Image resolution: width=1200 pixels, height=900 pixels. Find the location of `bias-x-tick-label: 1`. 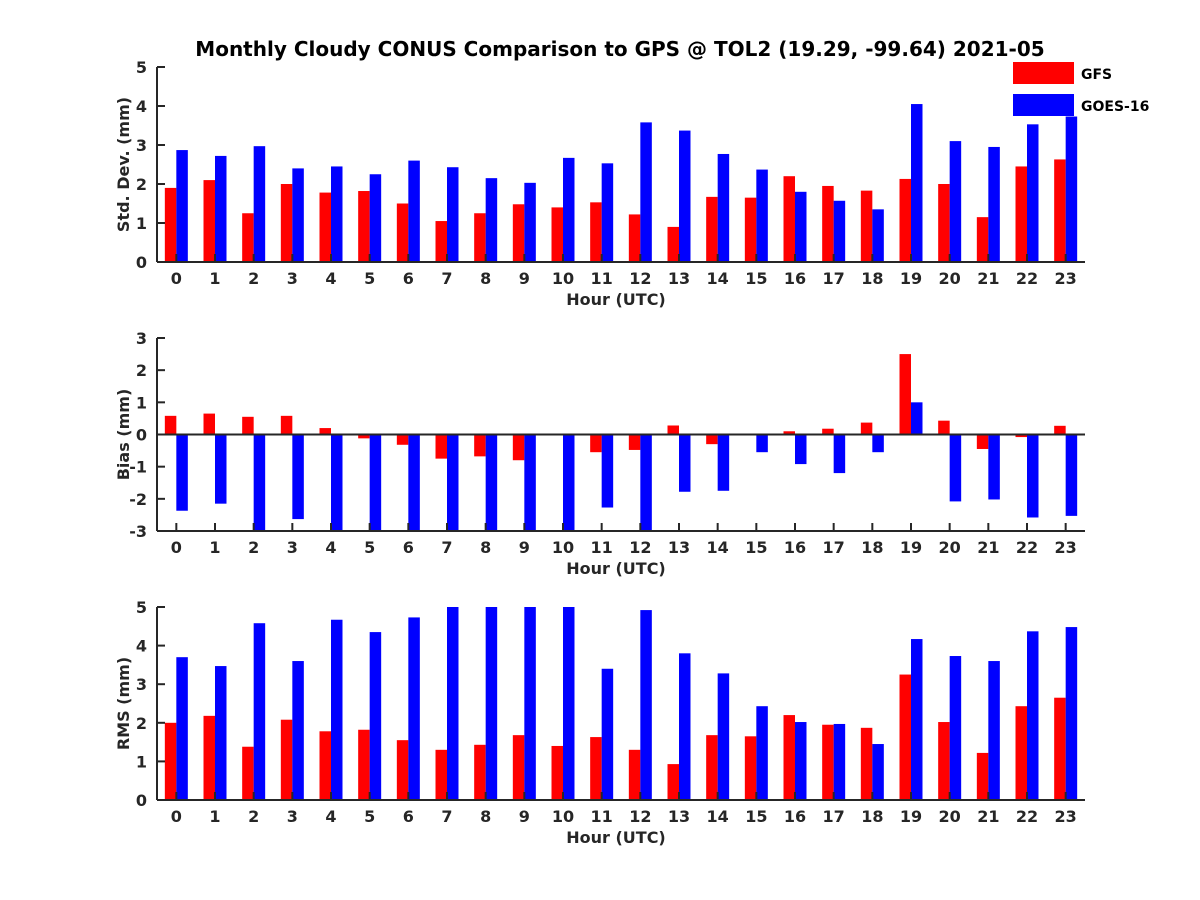

bias-x-tick-label: 1 is located at coordinates (214, 547).